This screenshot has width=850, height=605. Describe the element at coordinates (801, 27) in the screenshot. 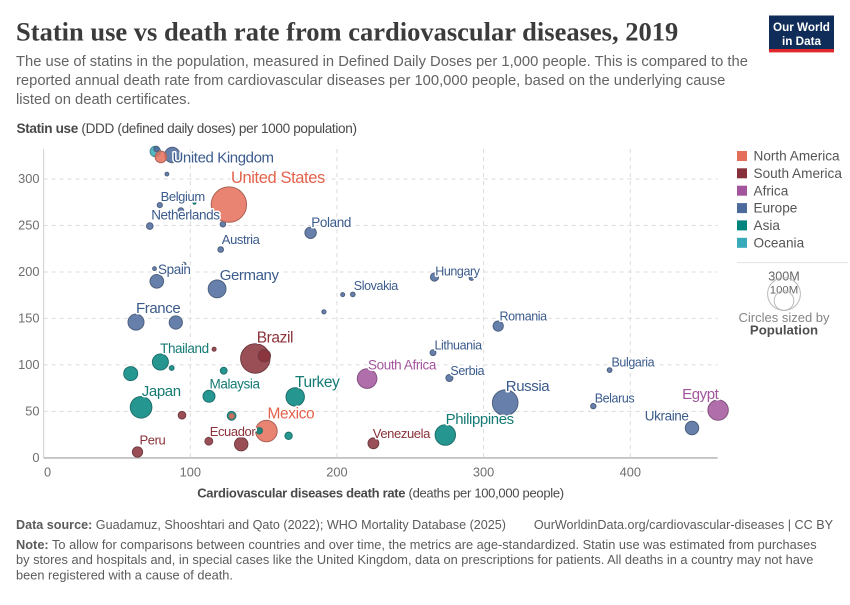

I see `svg-text: Our World` at that location.